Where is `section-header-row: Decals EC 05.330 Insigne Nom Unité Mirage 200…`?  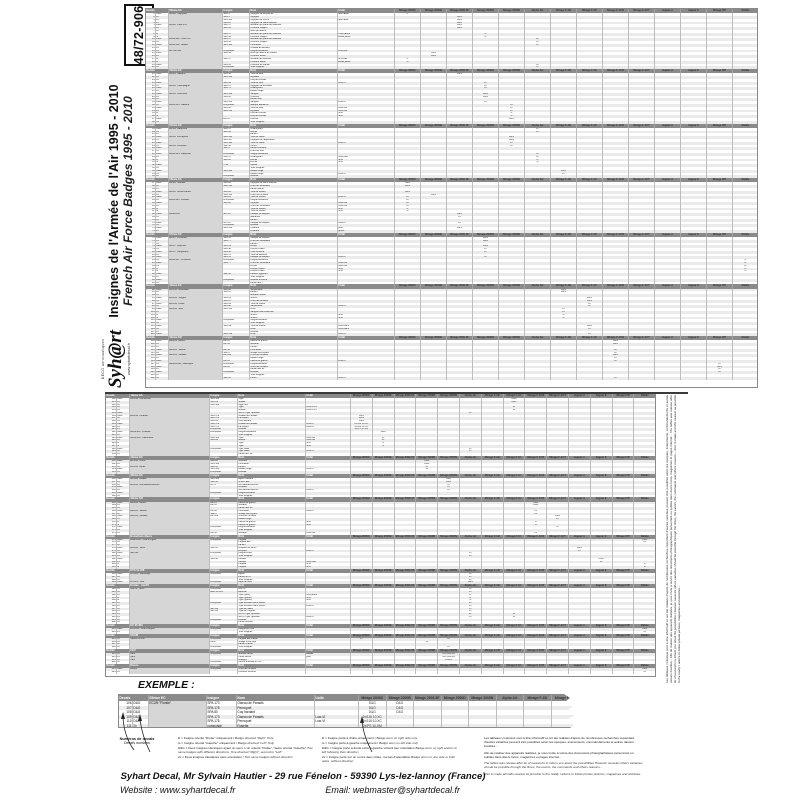
section-header-row: Decals EC 05.330 Insigne Nom Unité Mirage 200… is located at coordinates (380, 626).